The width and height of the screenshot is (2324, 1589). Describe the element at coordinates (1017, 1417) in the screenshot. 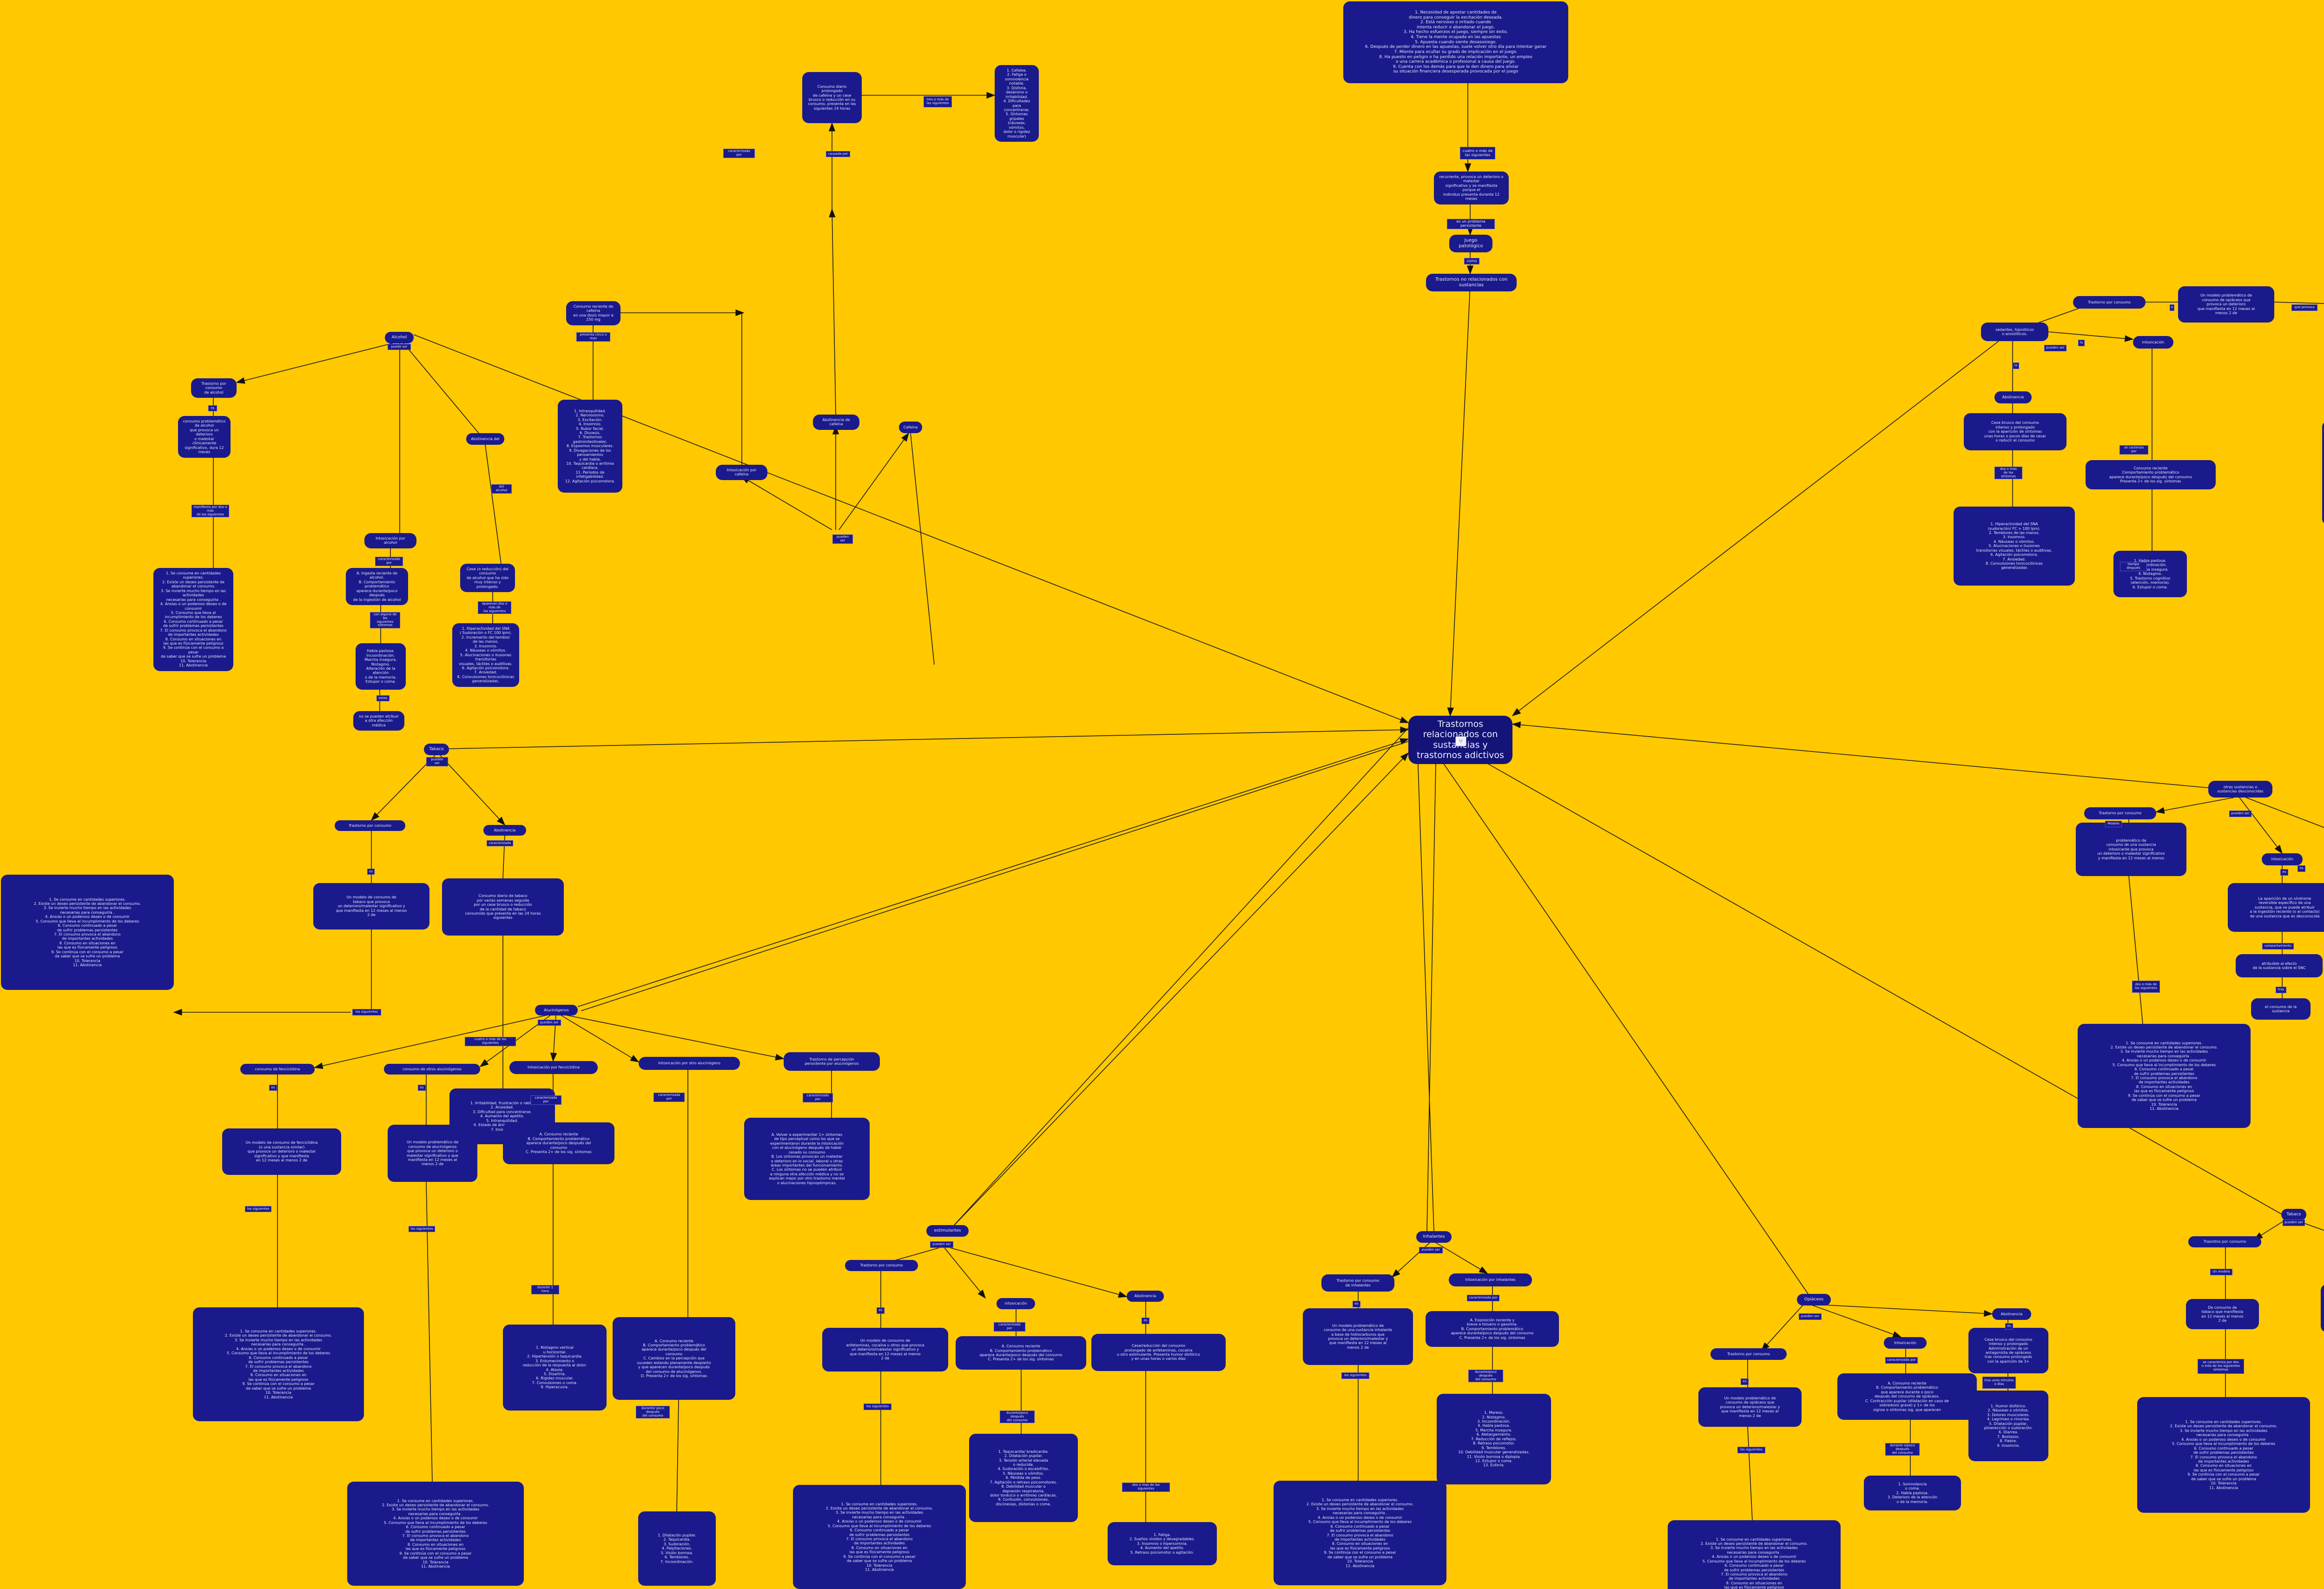

I see `link-label-durante-poco-estimulantes: durante/poco después del consumo` at that location.